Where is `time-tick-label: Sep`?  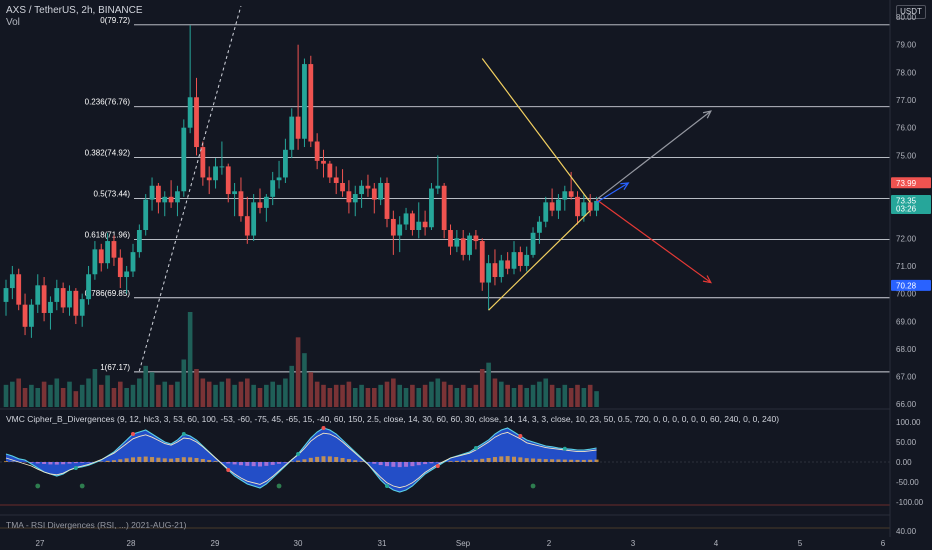 time-tick-label: Sep is located at coordinates (463, 543).